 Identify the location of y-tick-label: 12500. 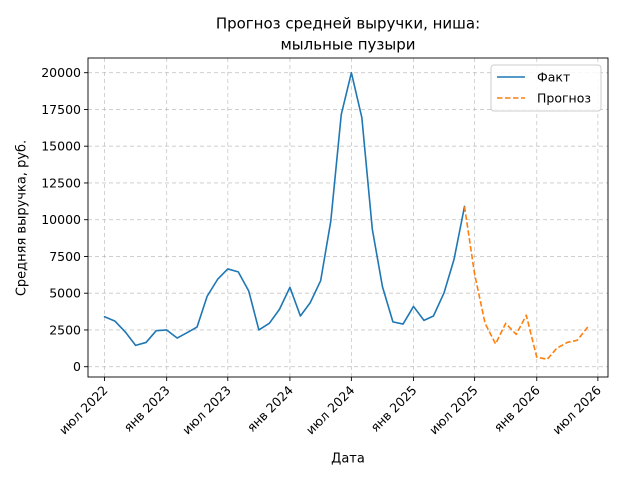
(61, 182).